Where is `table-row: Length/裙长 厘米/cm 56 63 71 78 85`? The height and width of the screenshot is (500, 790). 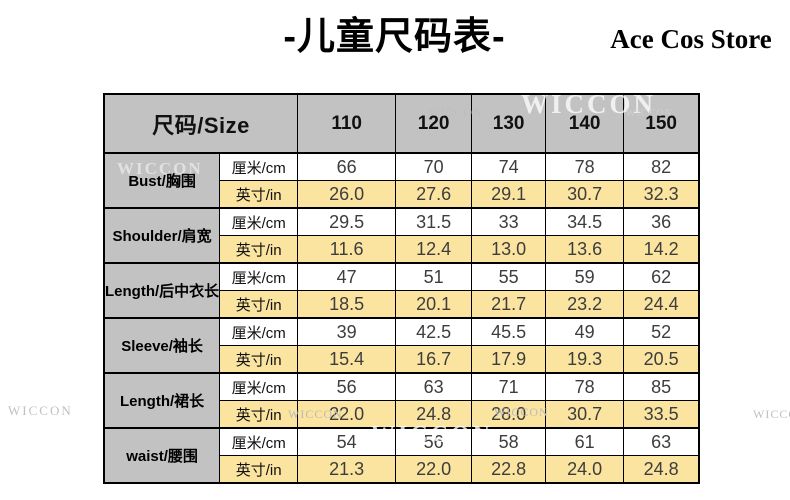
table-row: Length/裙长 厘米/cm 56 63 71 78 85 is located at coordinates (401, 400).